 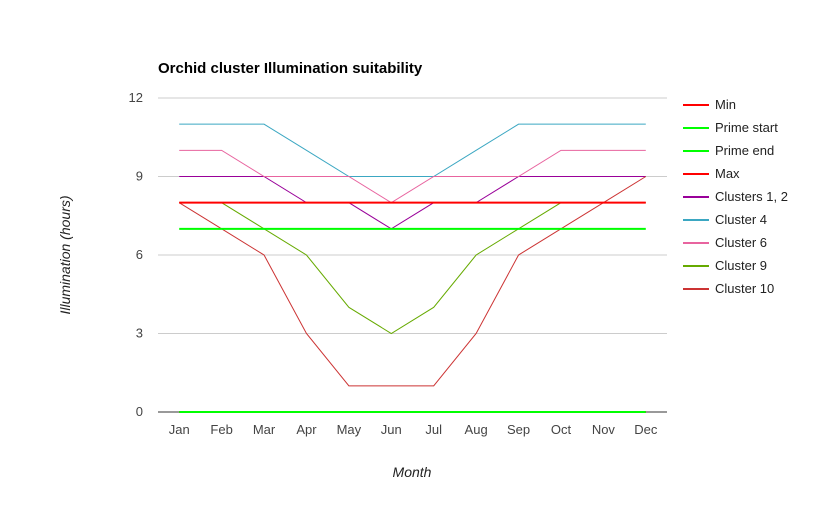 I want to click on x-tick-label: Oct, so click(x=561, y=429).